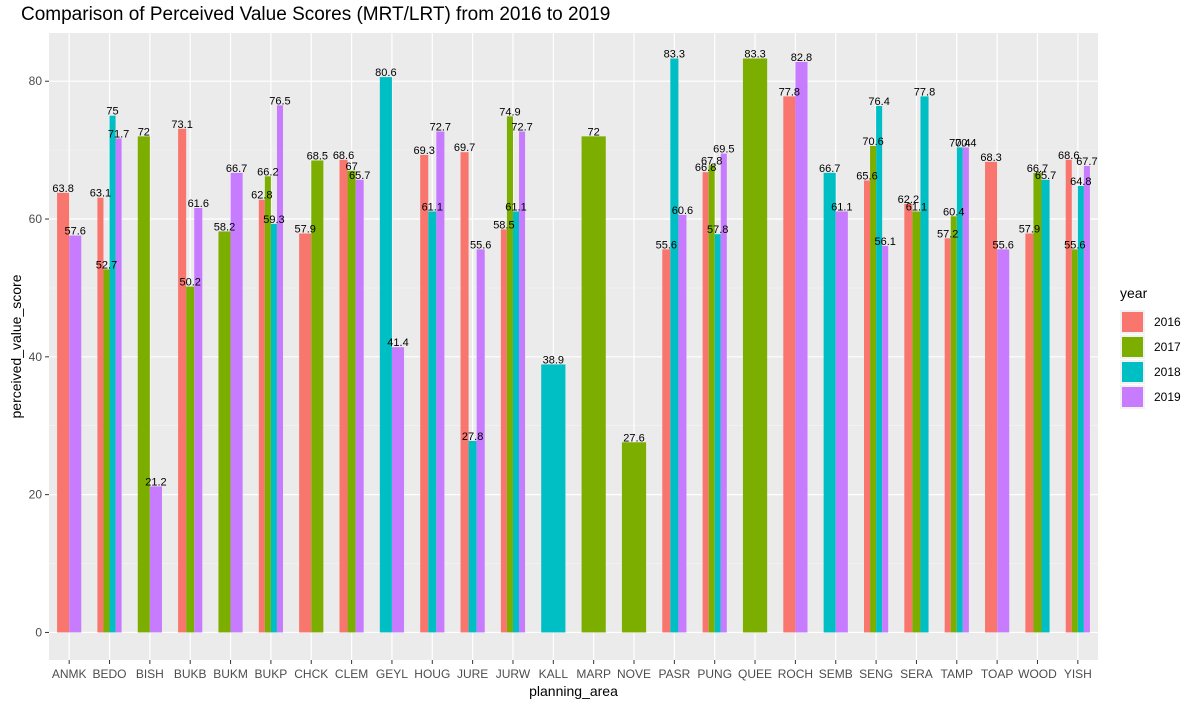 Image resolution: width=1200 pixels, height=708 pixels. I want to click on data-label: 64.8, so click(1080, 182).